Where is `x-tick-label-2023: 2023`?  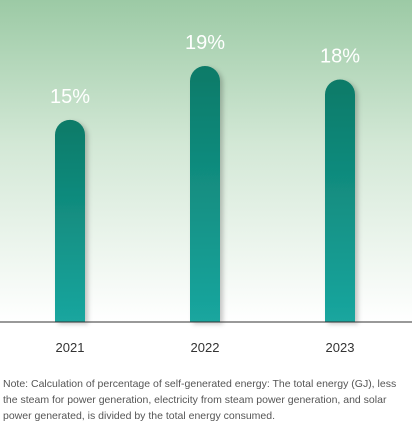
x-tick-label-2023: 2023 is located at coordinates (340, 347).